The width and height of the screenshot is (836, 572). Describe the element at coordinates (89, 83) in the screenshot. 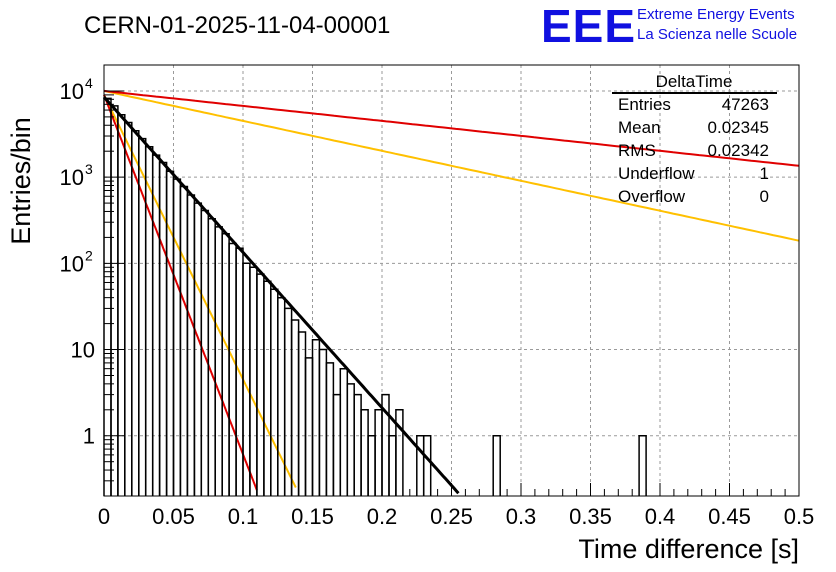

I see `y-tick-exponent: 4` at that location.